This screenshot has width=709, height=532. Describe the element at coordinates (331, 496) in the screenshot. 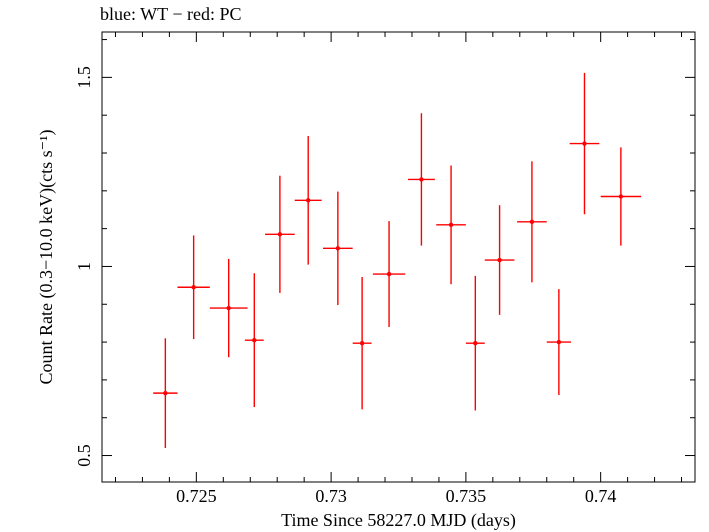

I see `x-tick-label: 0.73` at that location.